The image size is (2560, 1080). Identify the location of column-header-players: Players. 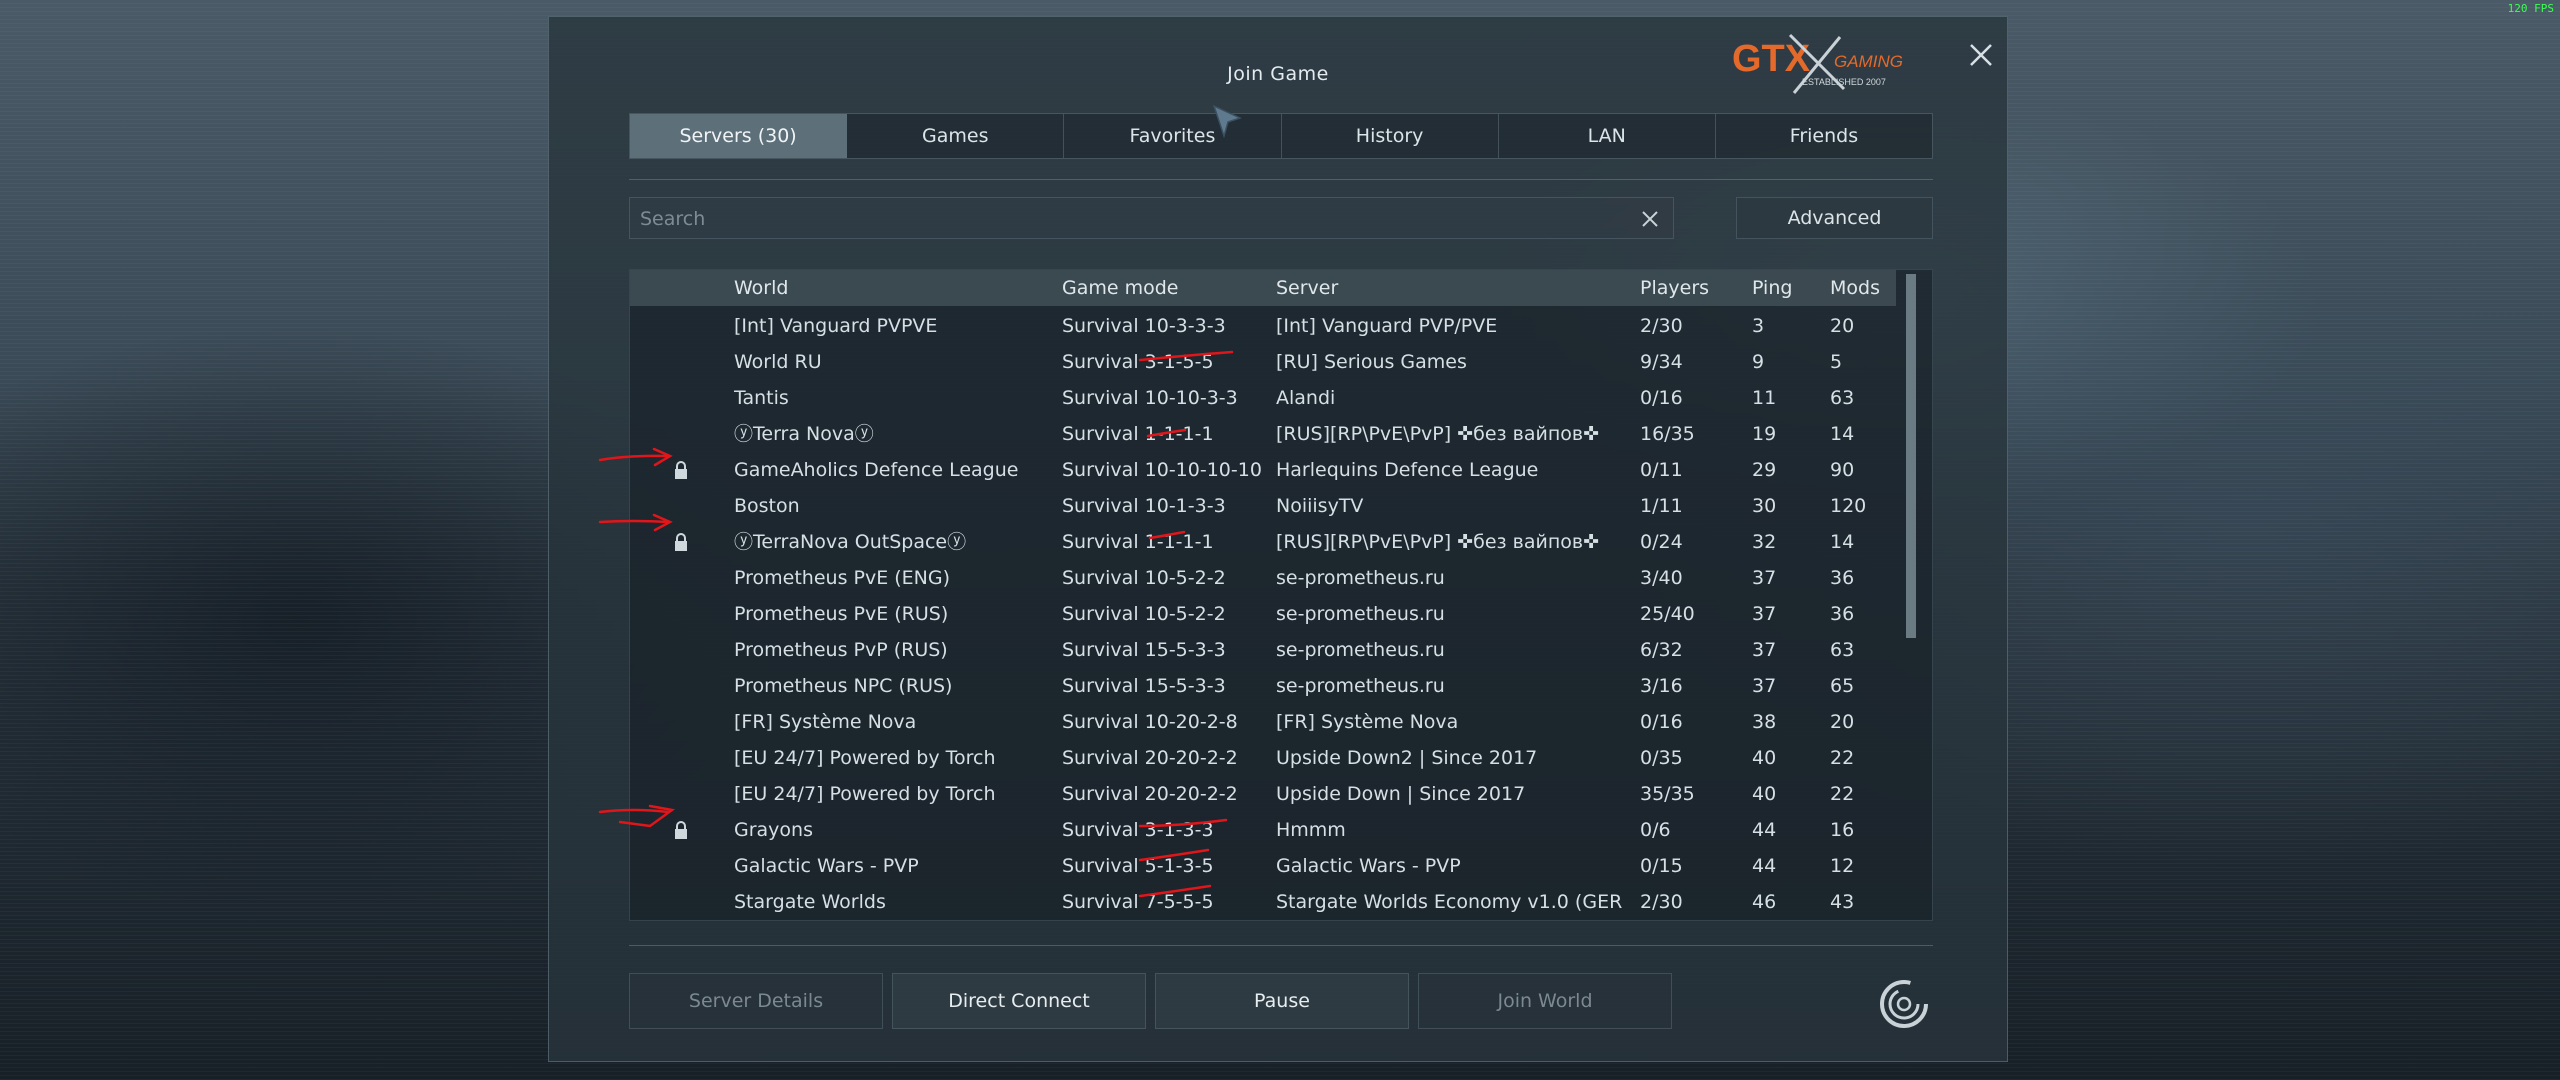
(1675, 288).